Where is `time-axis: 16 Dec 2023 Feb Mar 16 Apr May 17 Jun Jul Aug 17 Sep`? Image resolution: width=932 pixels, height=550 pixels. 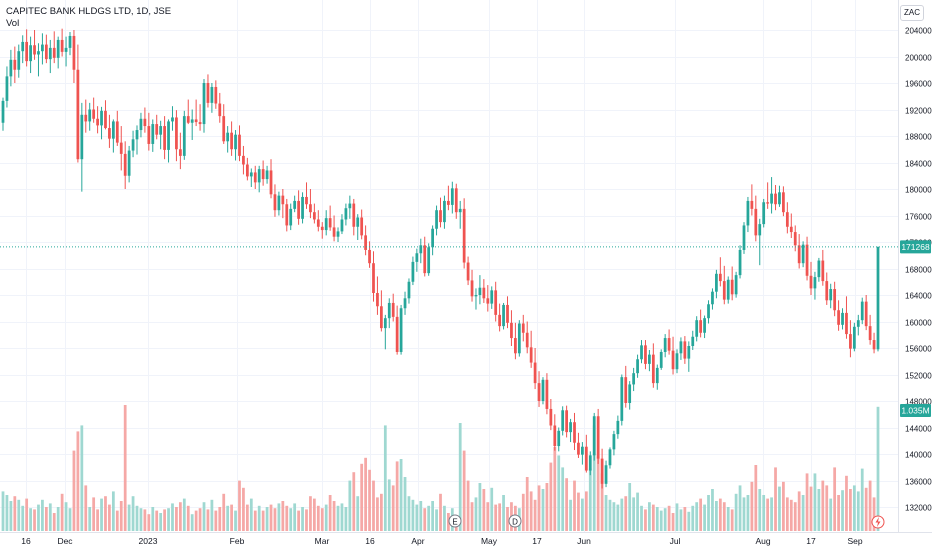 time-axis: 16 Dec 2023 Feb Mar 16 Apr May 17 Jun Jul Aug 17 Sep is located at coordinates (442, 541).